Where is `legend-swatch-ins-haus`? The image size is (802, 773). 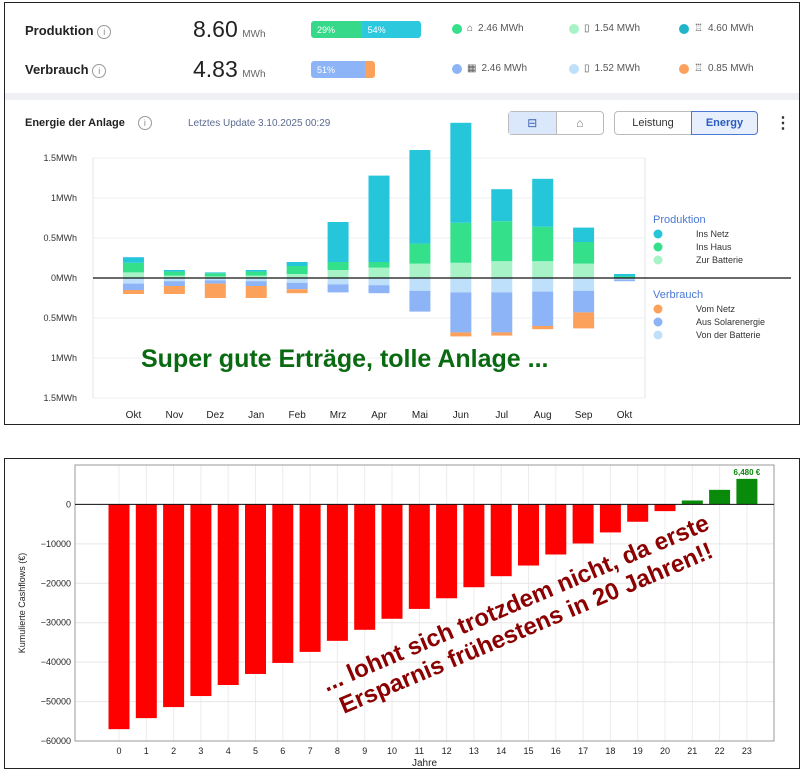 legend-swatch-ins-haus is located at coordinates (658, 247).